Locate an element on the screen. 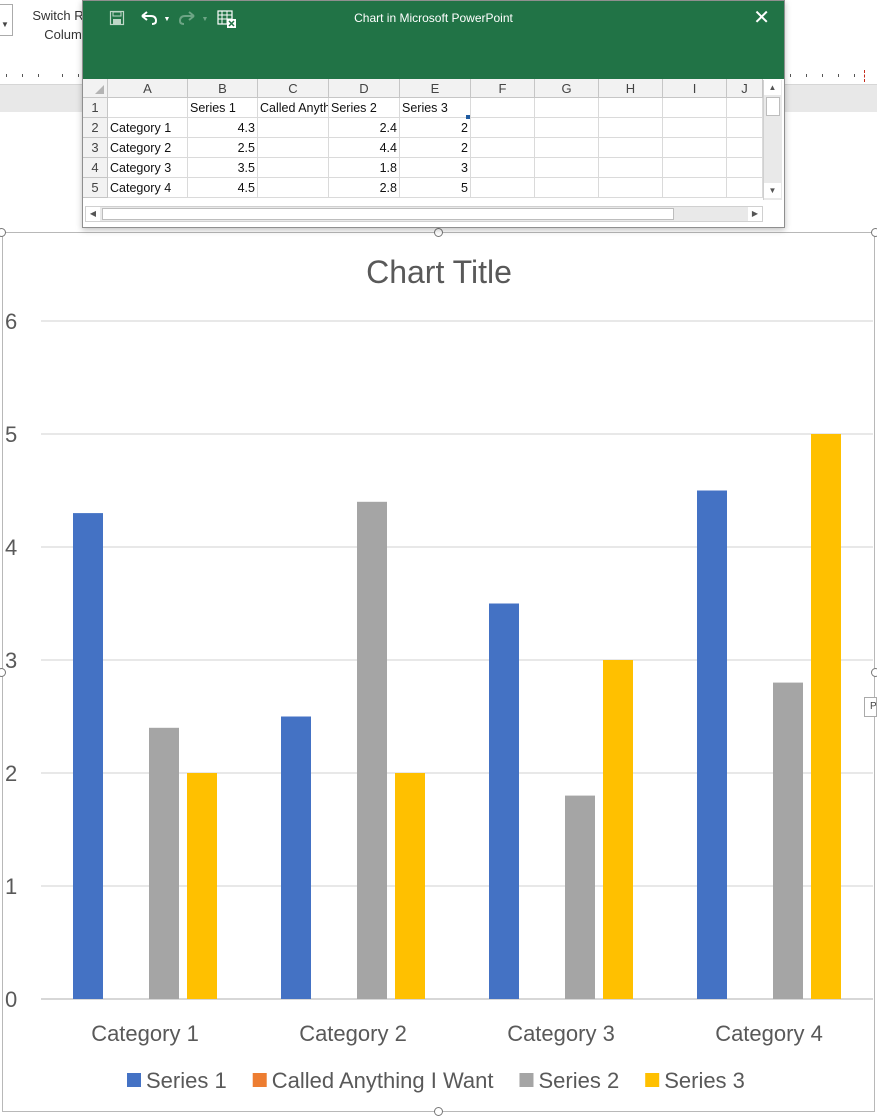 The width and height of the screenshot is (877, 1116). scroll-thumb-horizontal is located at coordinates (388, 214).